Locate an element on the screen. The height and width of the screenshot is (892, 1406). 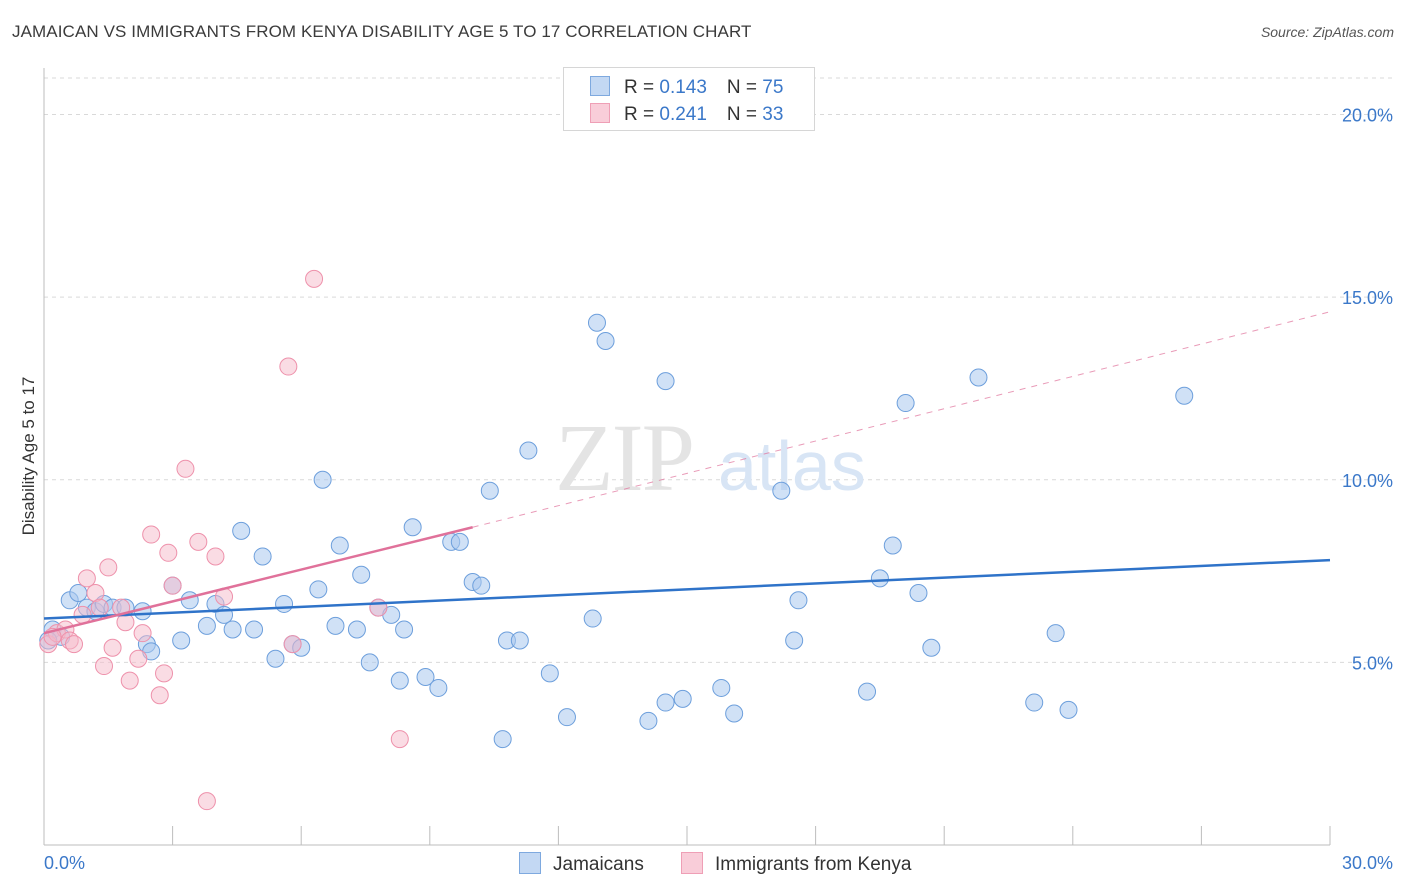
watermark: ZIP atlas is located at coordinates (710, 457).